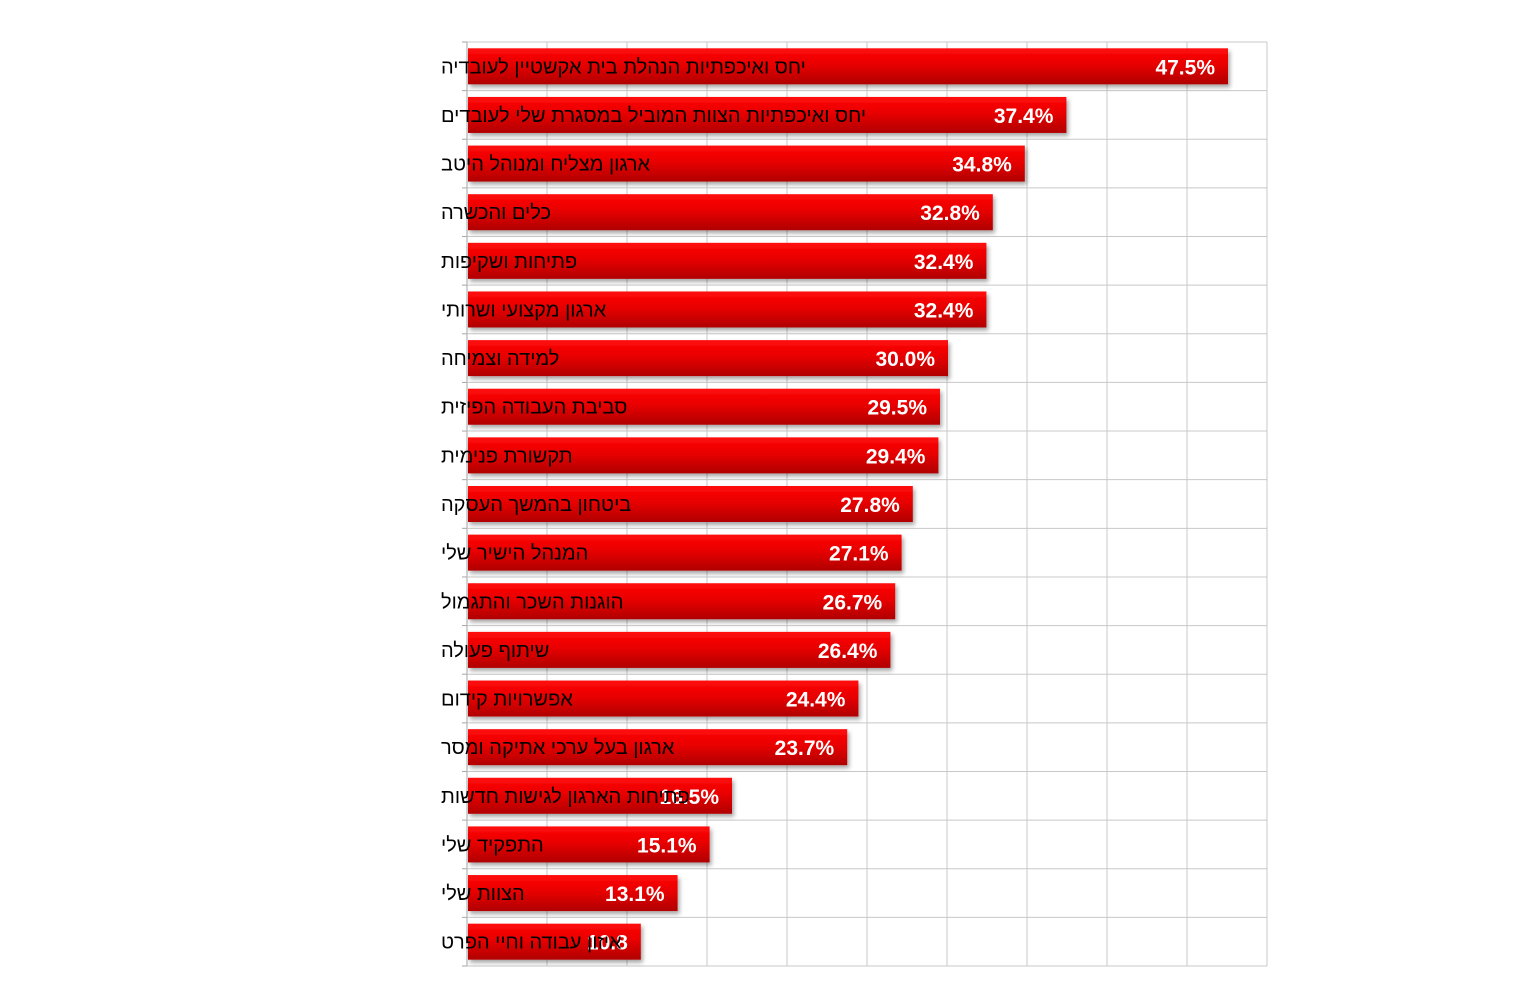  What do you see at coordinates (514, 554) in the screenshot?
I see `category-label: המנהל הישיר שלי` at bounding box center [514, 554].